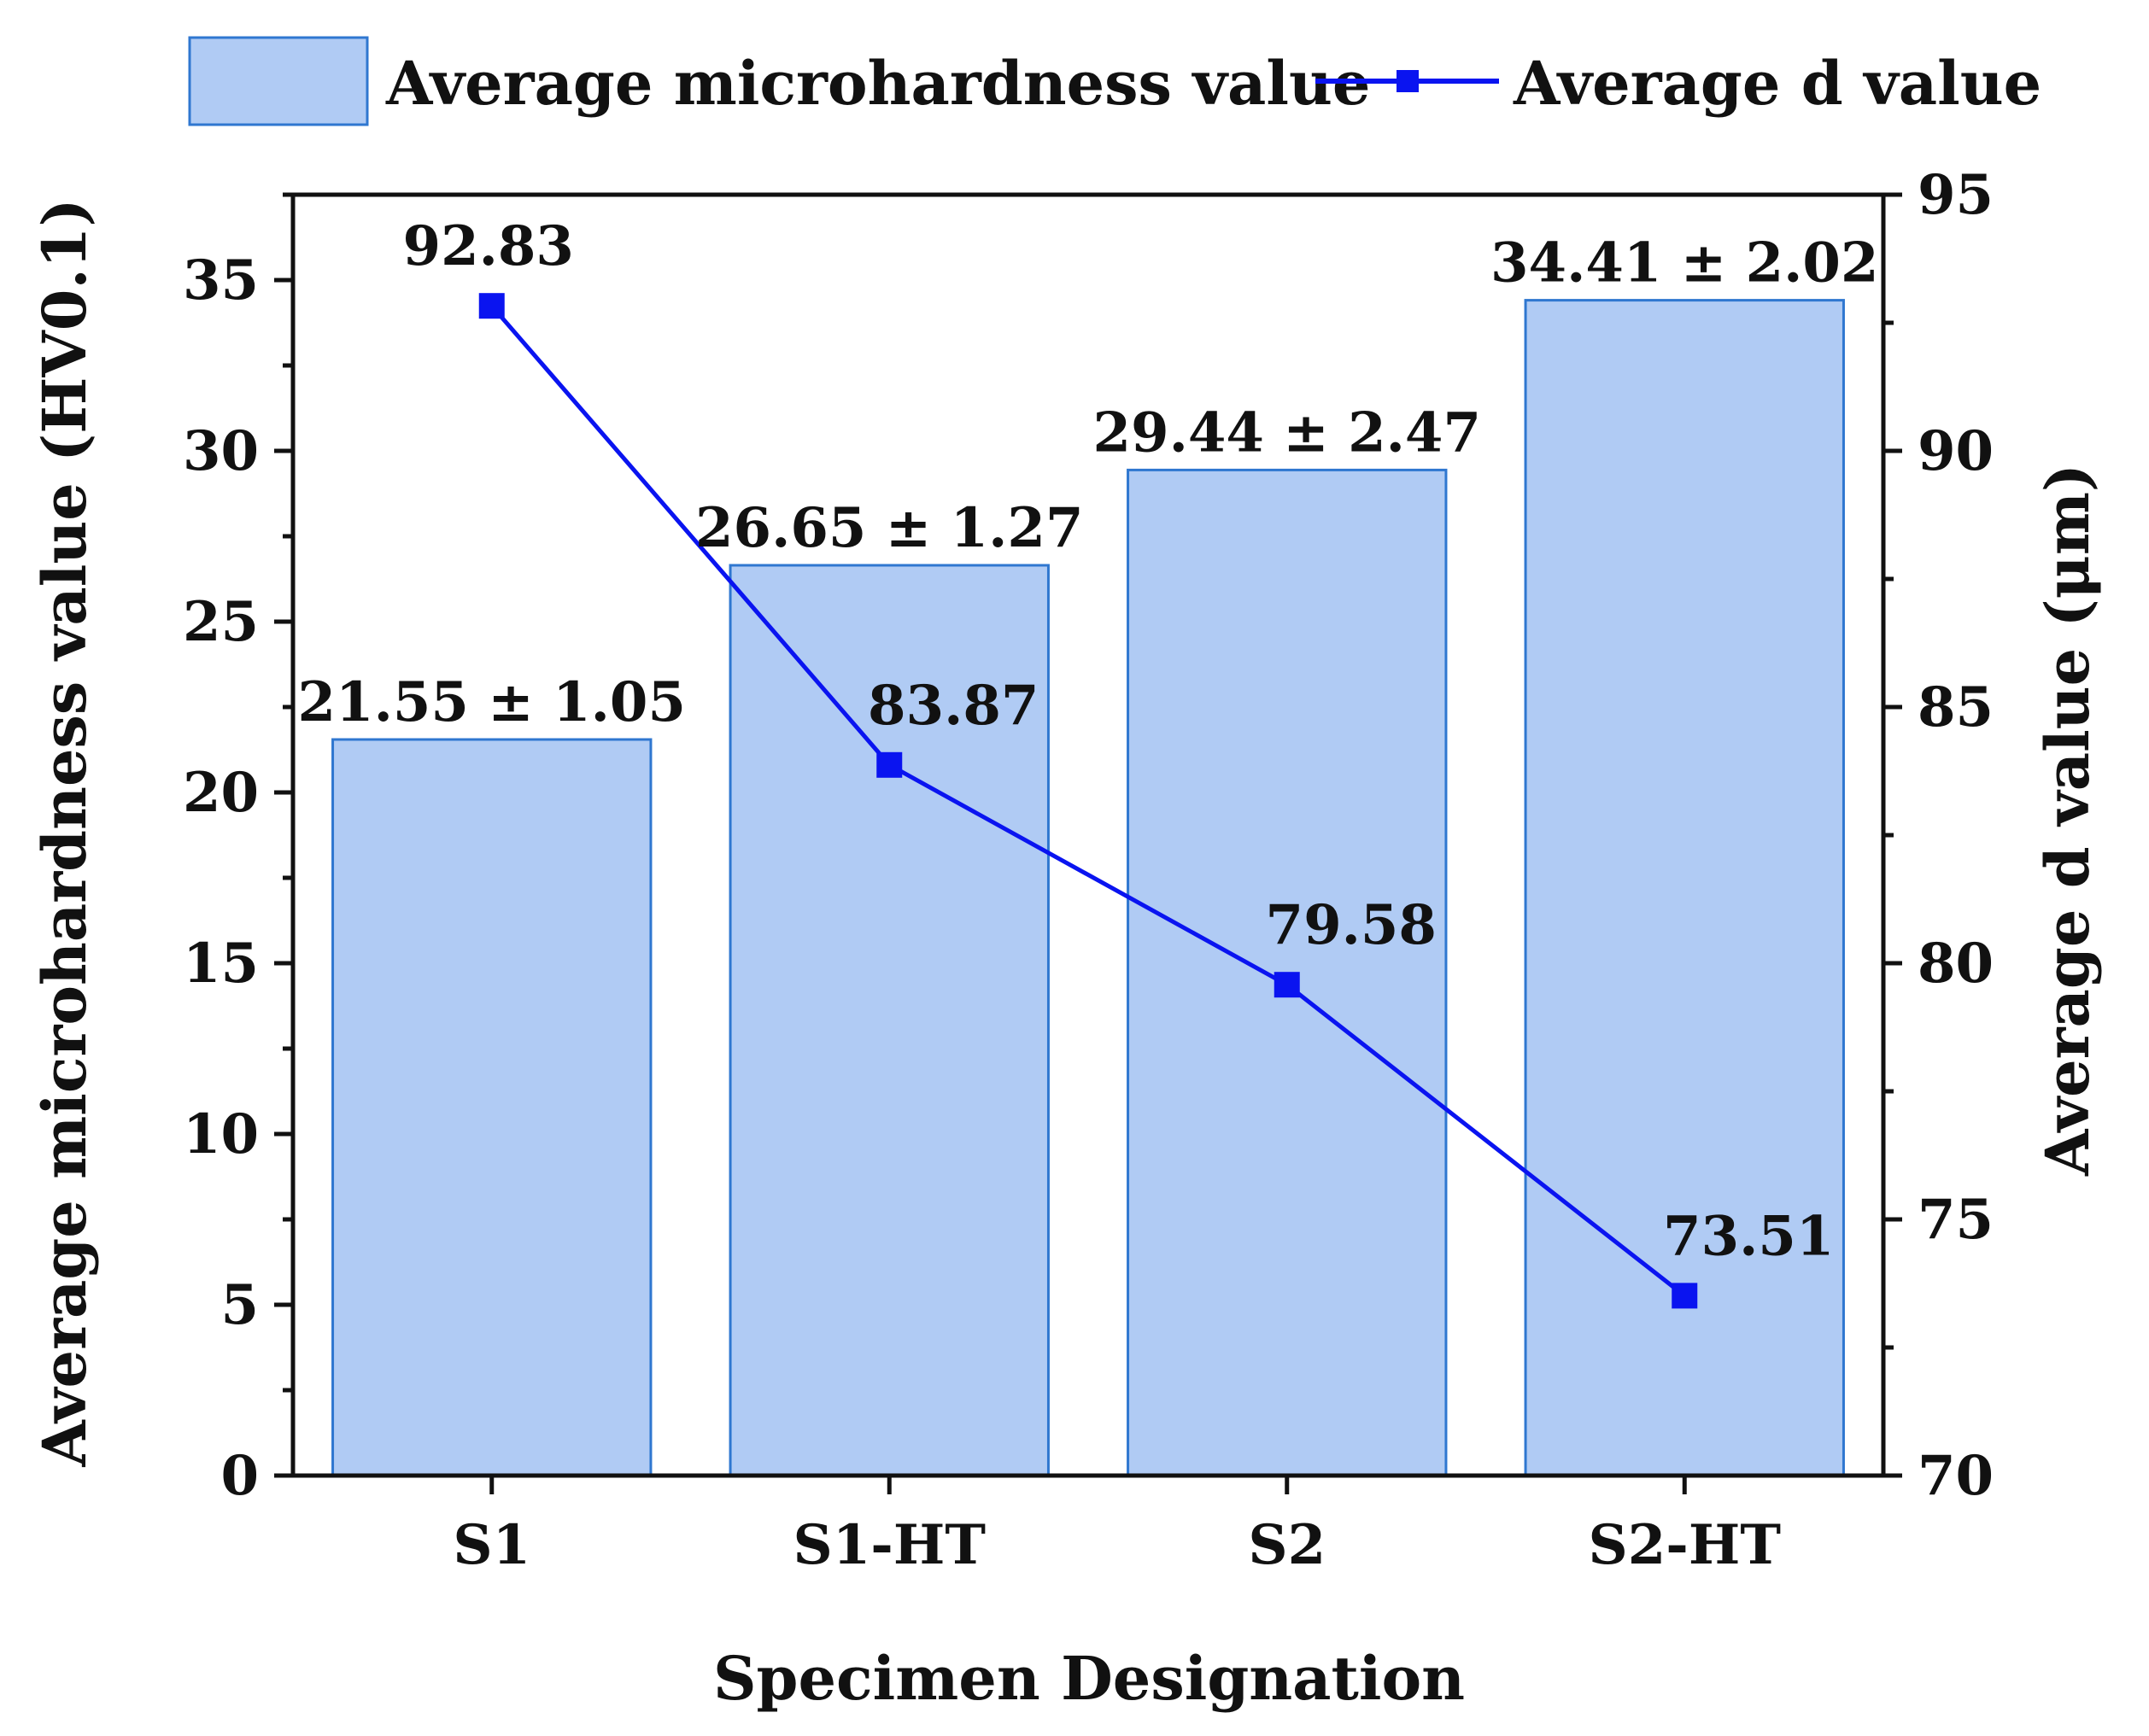 The image size is (2149, 1736). I want to click on bar-S1, so click(492, 1107).